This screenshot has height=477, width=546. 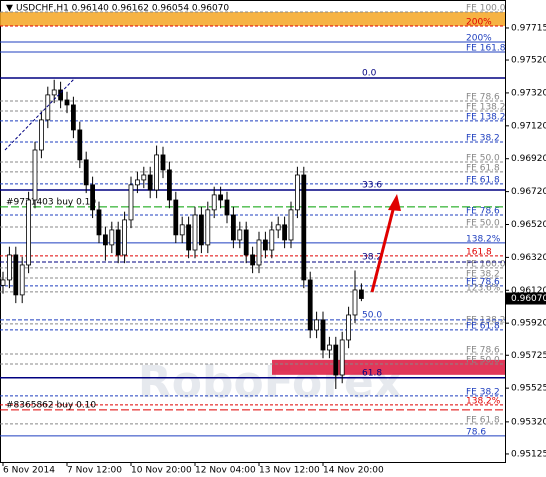 What do you see at coordinates (528, 356) in the screenshot?
I see `y-tick-label: 0.95725` at bounding box center [528, 356].